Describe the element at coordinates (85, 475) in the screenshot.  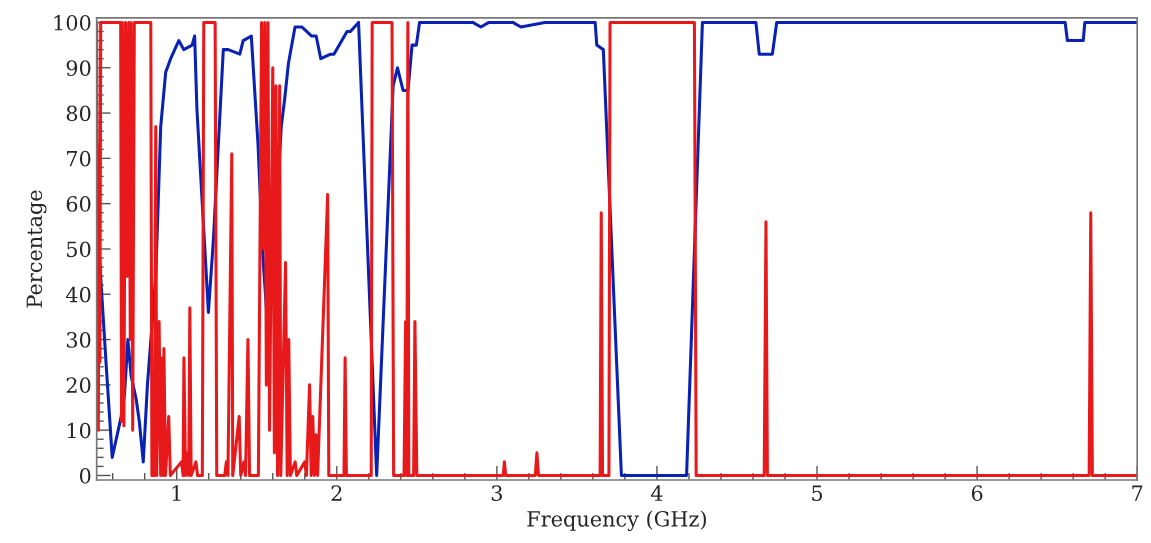
I see `y-tick-label: 0` at that location.